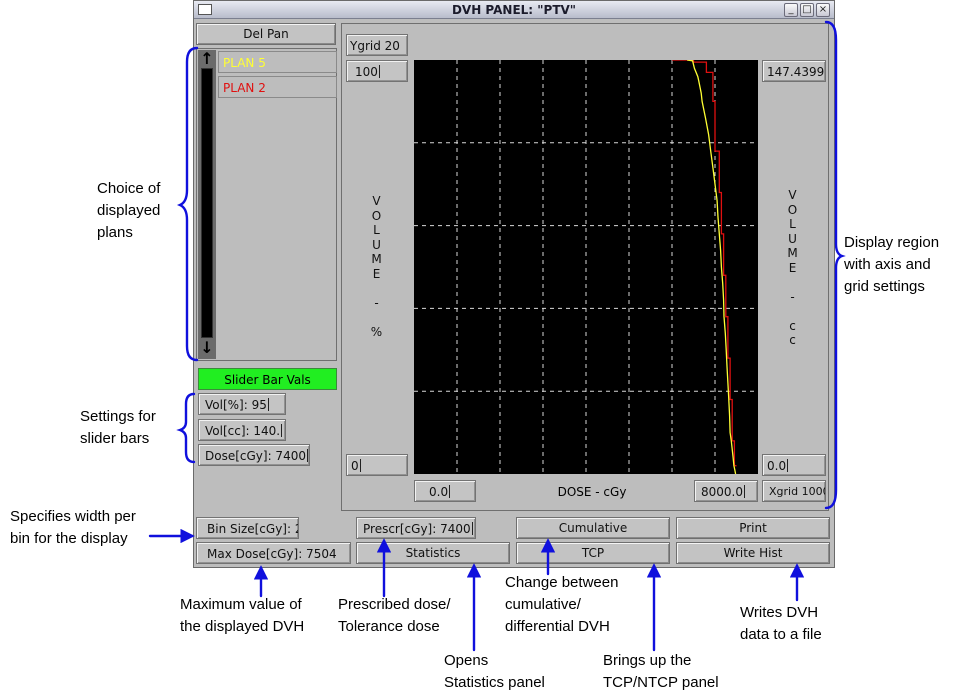 The image size is (962, 700). What do you see at coordinates (377, 266) in the screenshot?
I see `y-axis-label-left: V O L U M E - %` at bounding box center [377, 266].